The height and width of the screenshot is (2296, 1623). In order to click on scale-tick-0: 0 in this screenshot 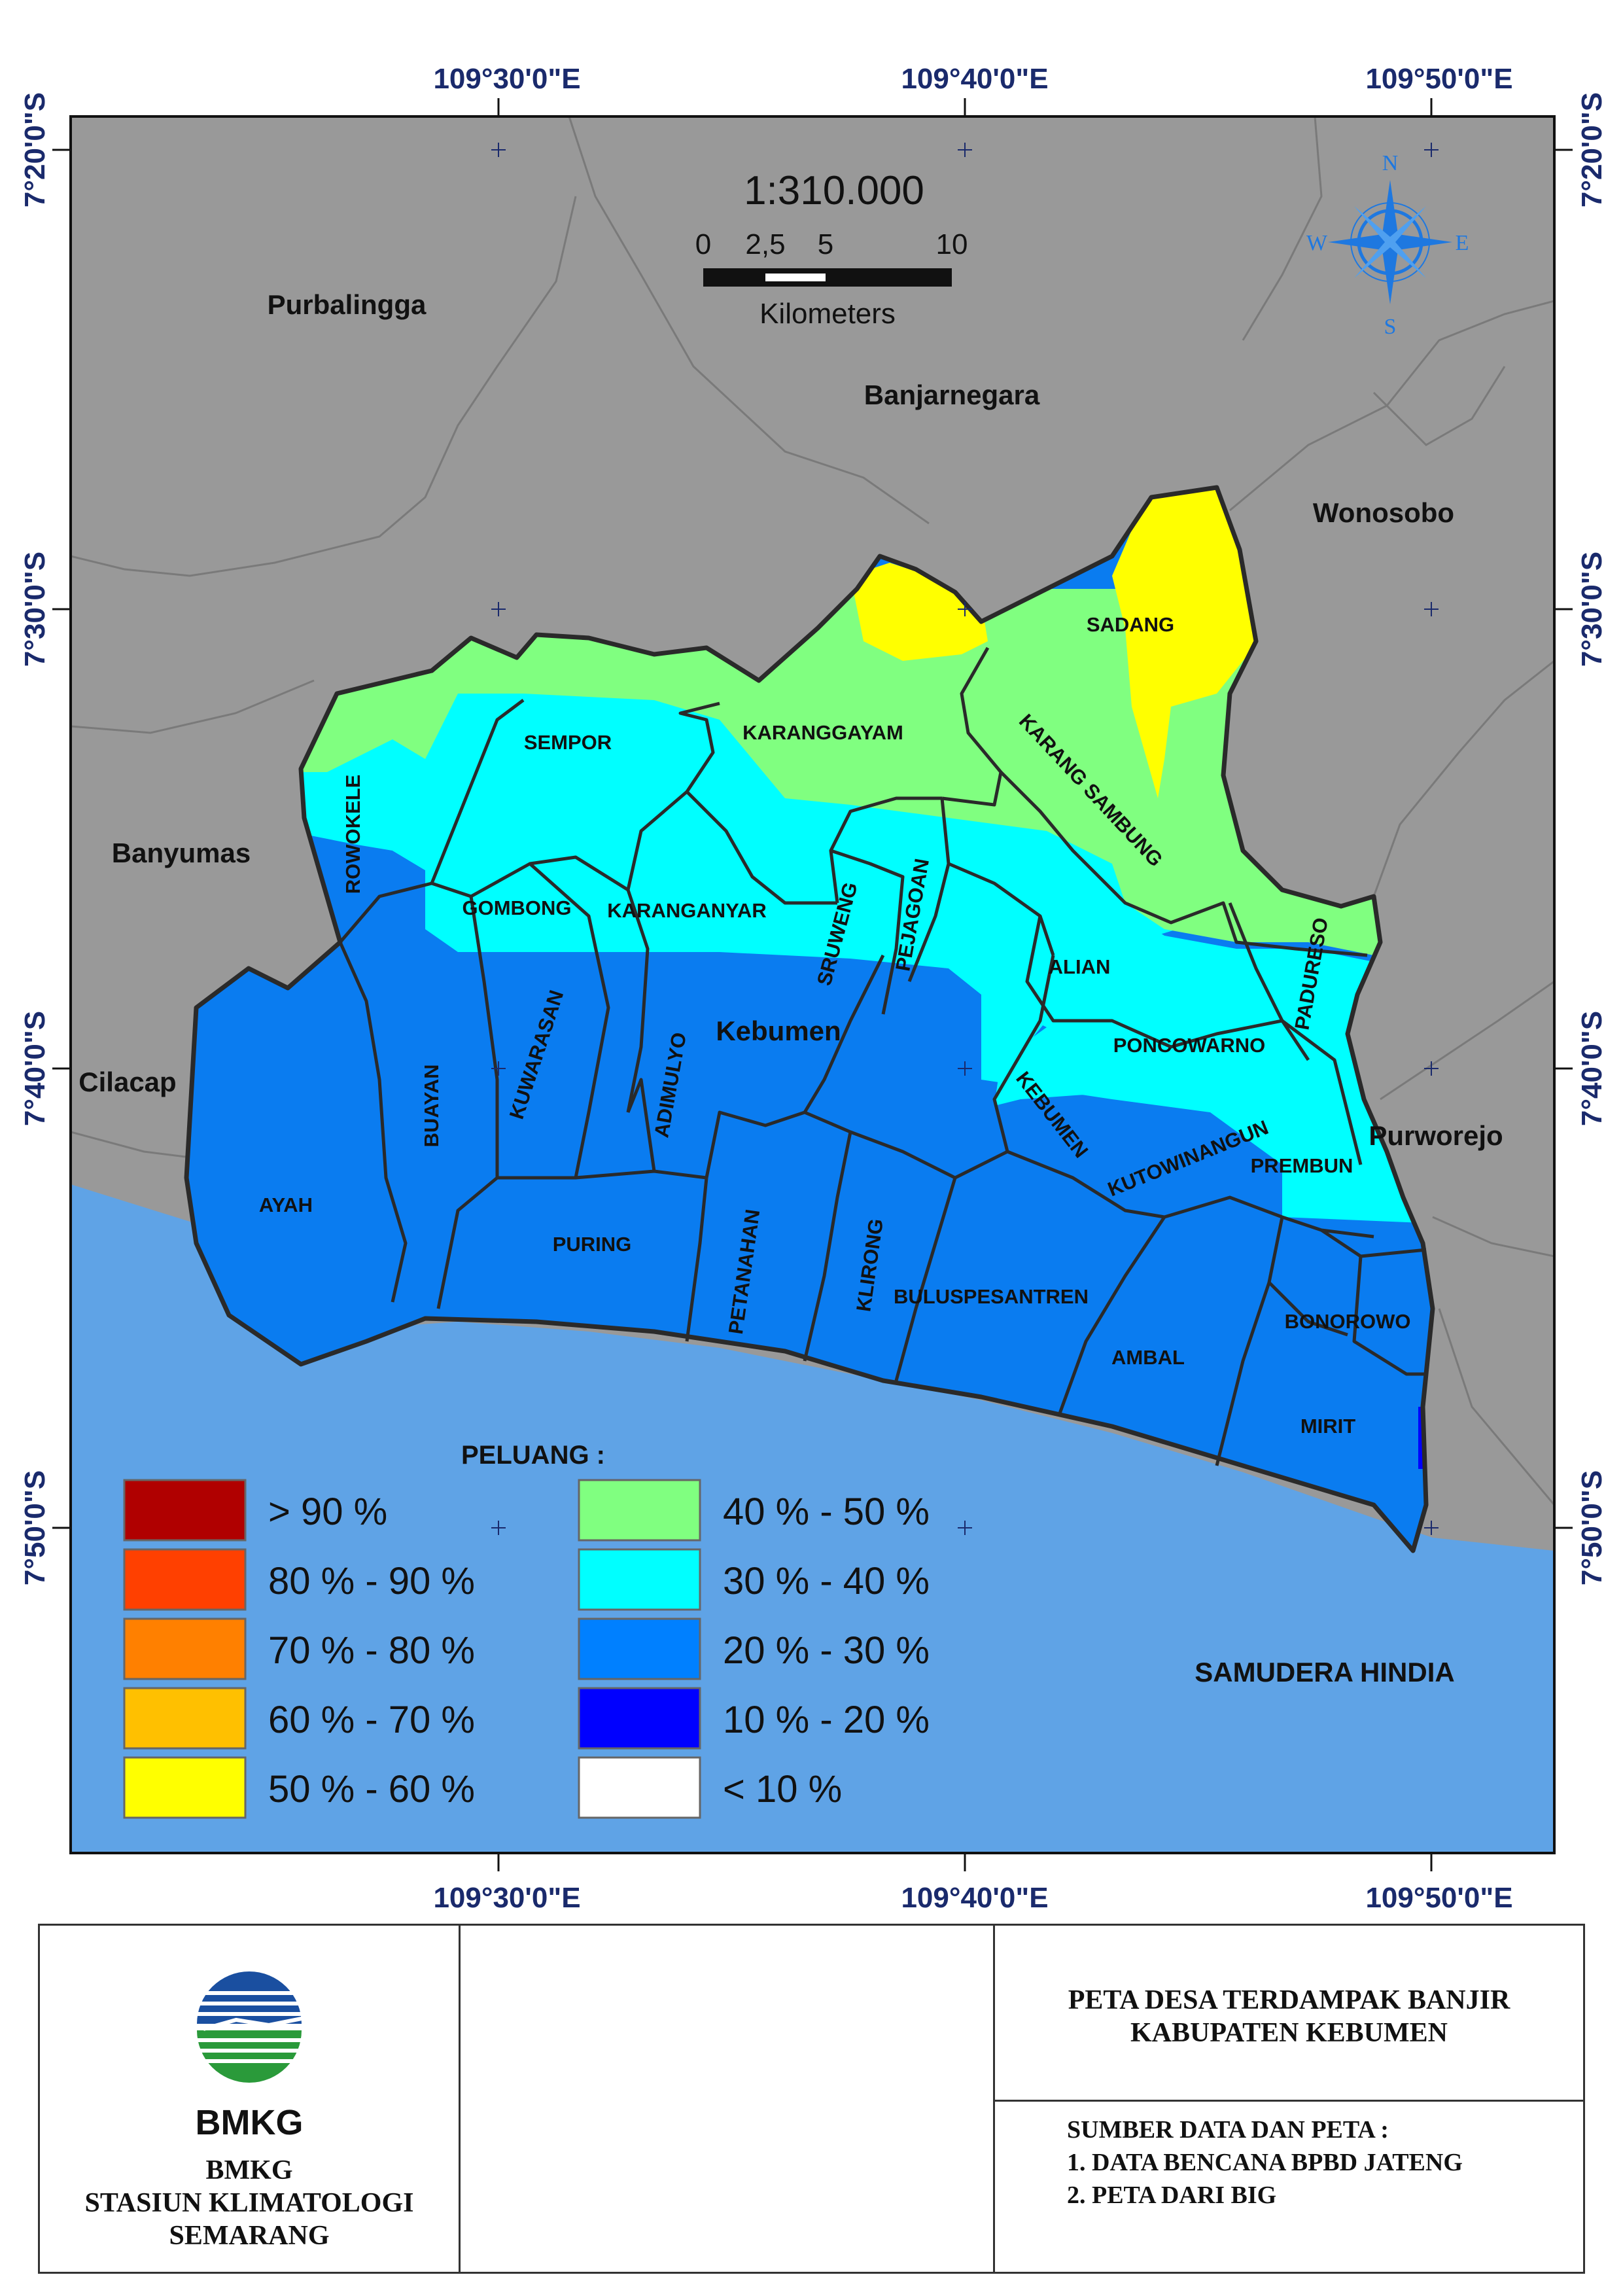, I will do `click(703, 244)`.